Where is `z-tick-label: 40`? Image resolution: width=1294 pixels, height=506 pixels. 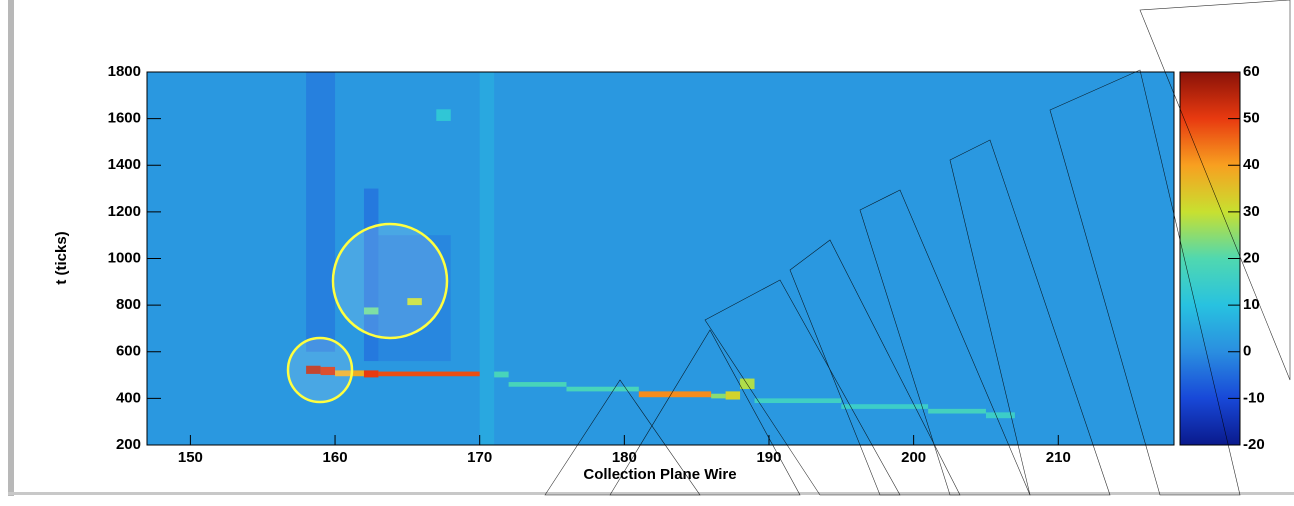 z-tick-label: 40 is located at coordinates (1251, 164).